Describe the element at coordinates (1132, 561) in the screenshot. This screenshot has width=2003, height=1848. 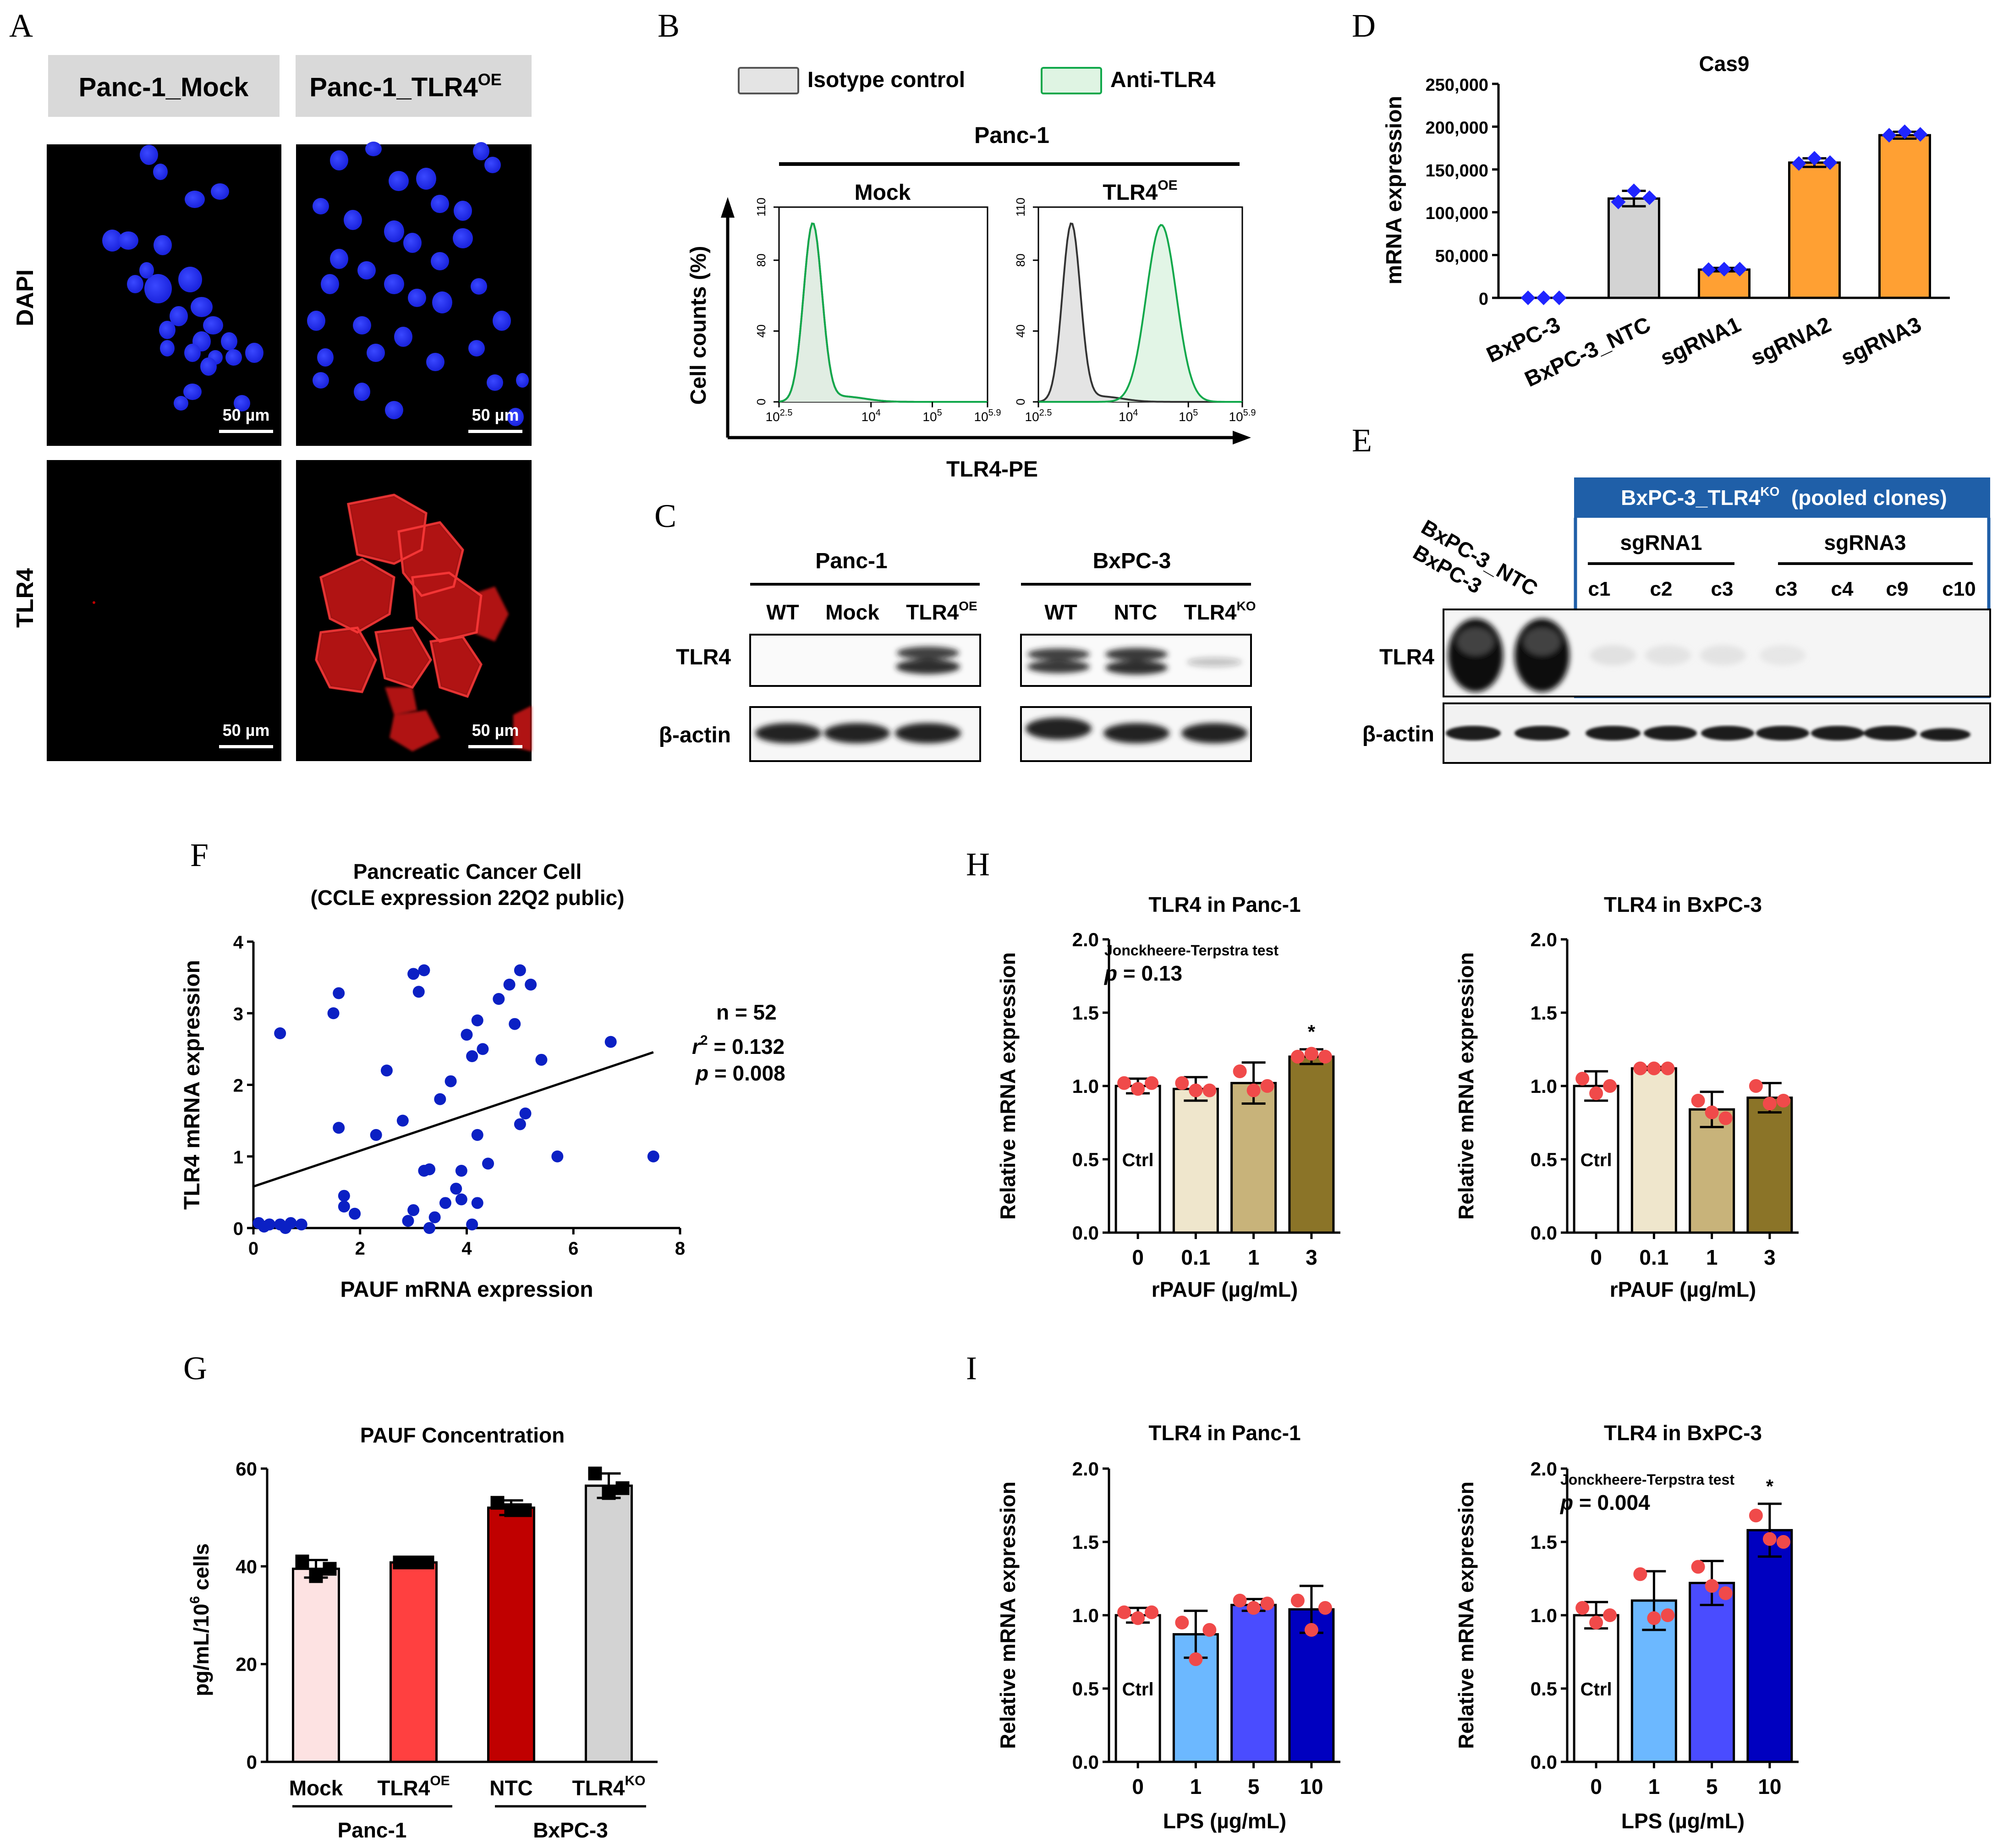
I see `panel-c-group2: BxPC-3` at that location.